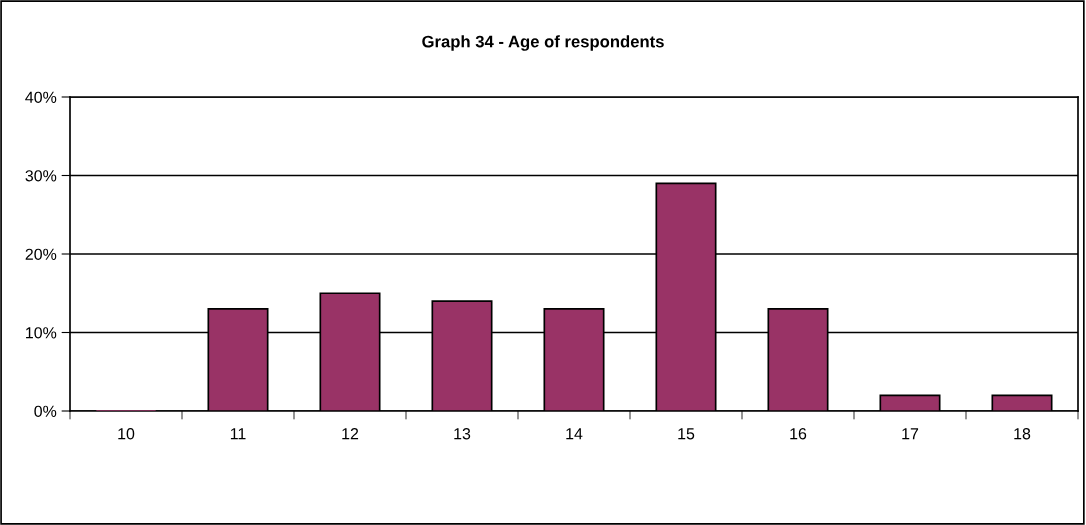 This screenshot has width=1086, height=525. What do you see at coordinates (45, 411) in the screenshot?
I see `y-tick-label: 0%` at bounding box center [45, 411].